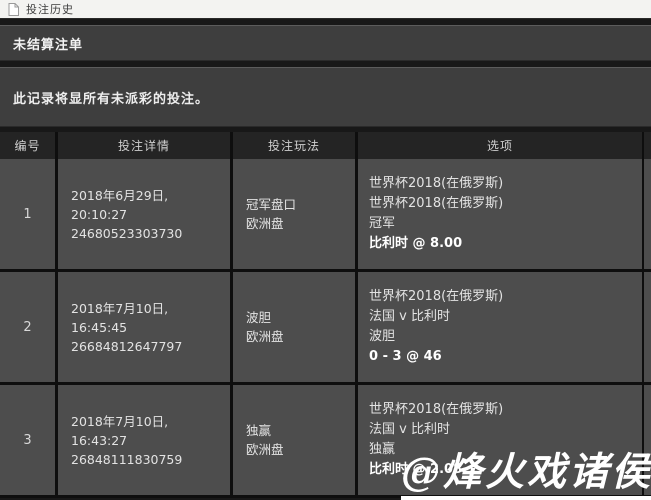  Describe the element at coordinates (325, 43) in the screenshot. I see `section-header: 未结算注单` at that location.